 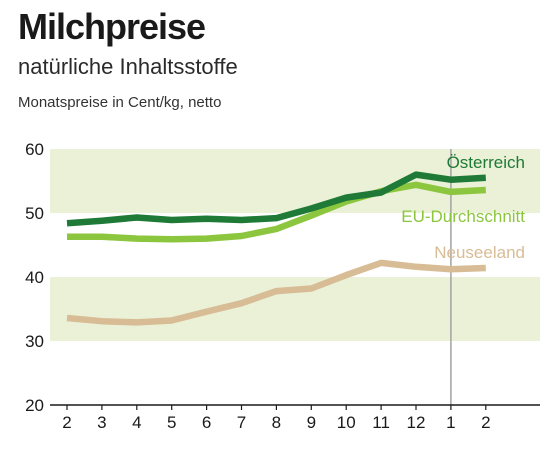 What do you see at coordinates (381, 422) in the screenshot?
I see `x-tick-label: 11` at bounding box center [381, 422].